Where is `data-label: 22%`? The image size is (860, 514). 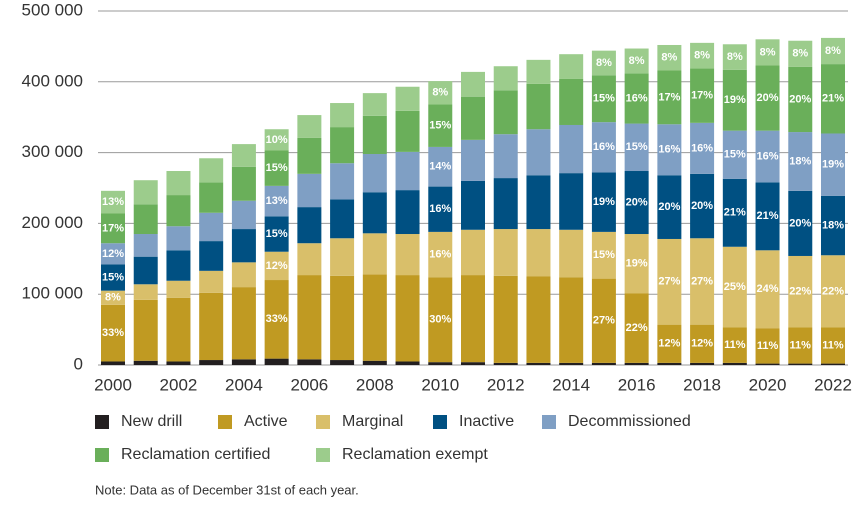 data-label: 22% is located at coordinates (833, 291).